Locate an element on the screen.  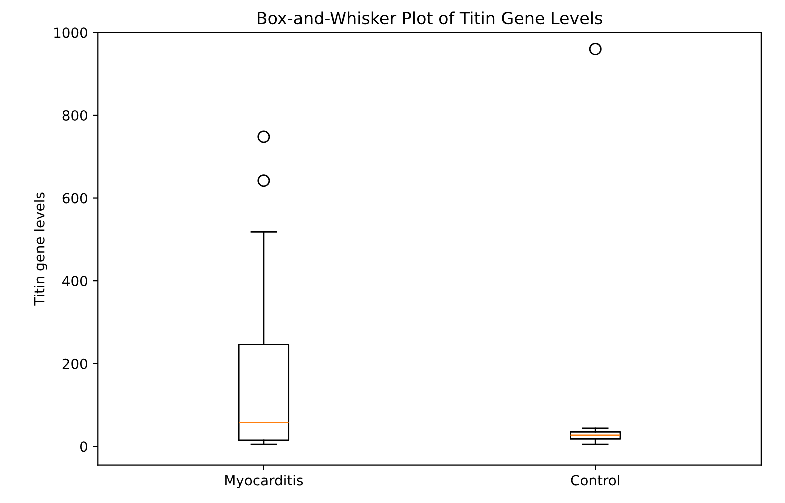
y-tick-label: 1000 is located at coordinates (71, 33).